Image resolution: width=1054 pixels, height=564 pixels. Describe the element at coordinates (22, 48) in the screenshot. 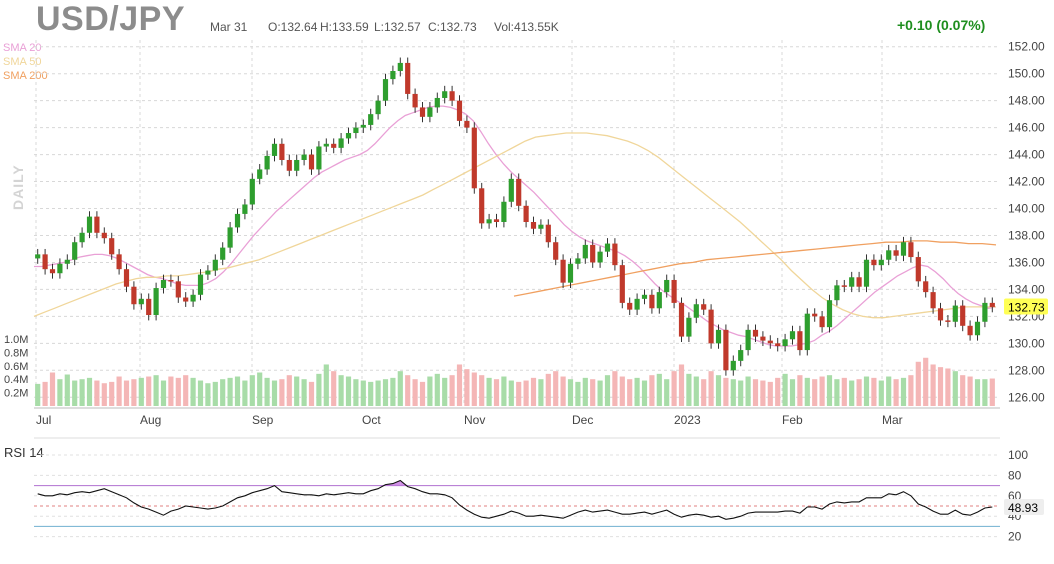

I see `sma20-legend: SMA 20` at that location.